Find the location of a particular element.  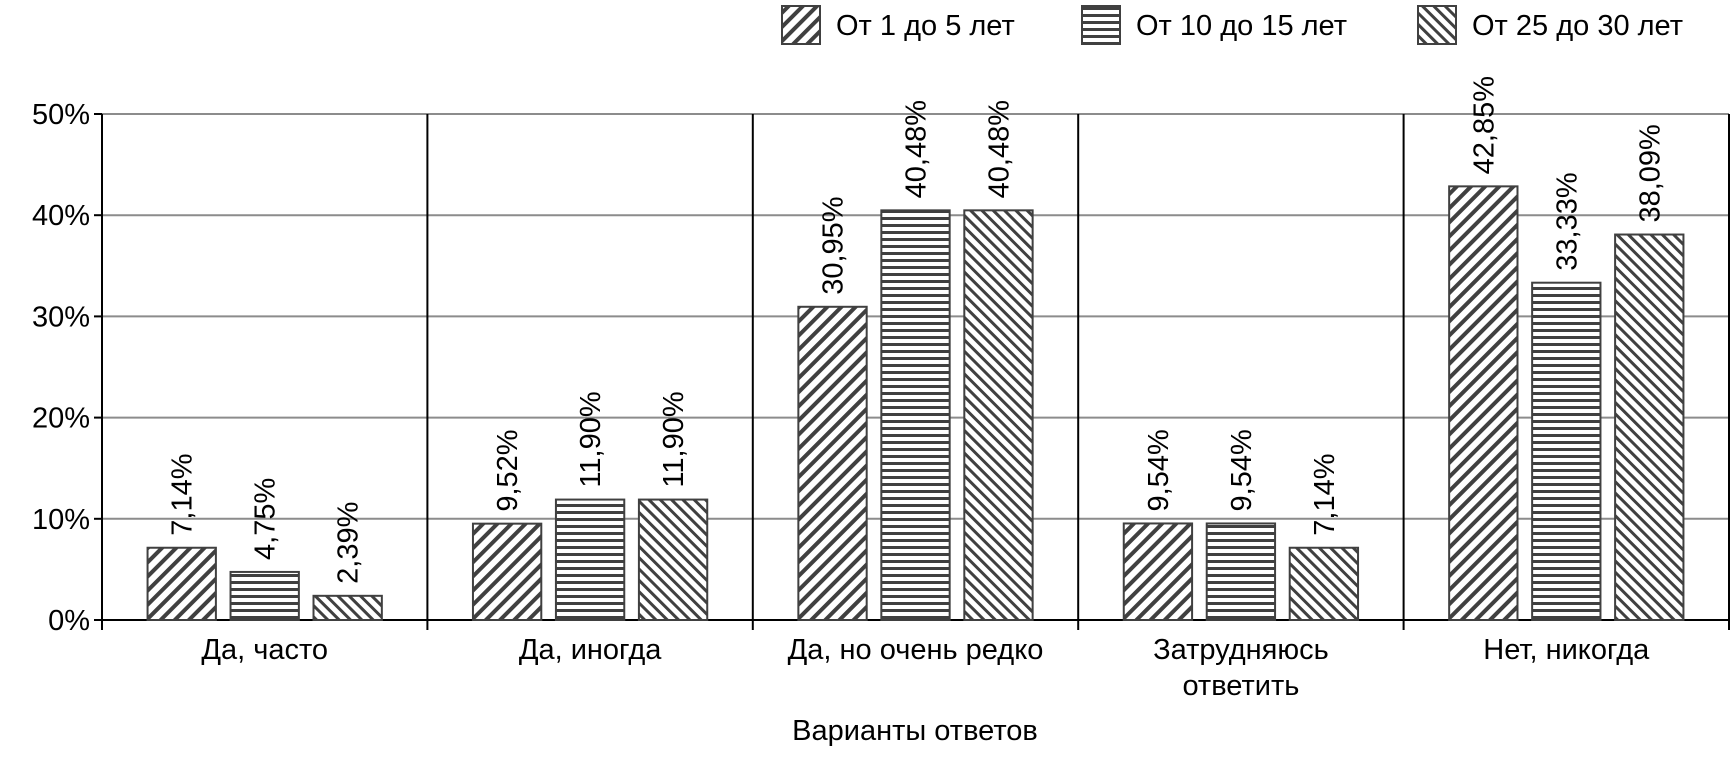

x-tick-label: Да, часто is located at coordinates (265, 650).